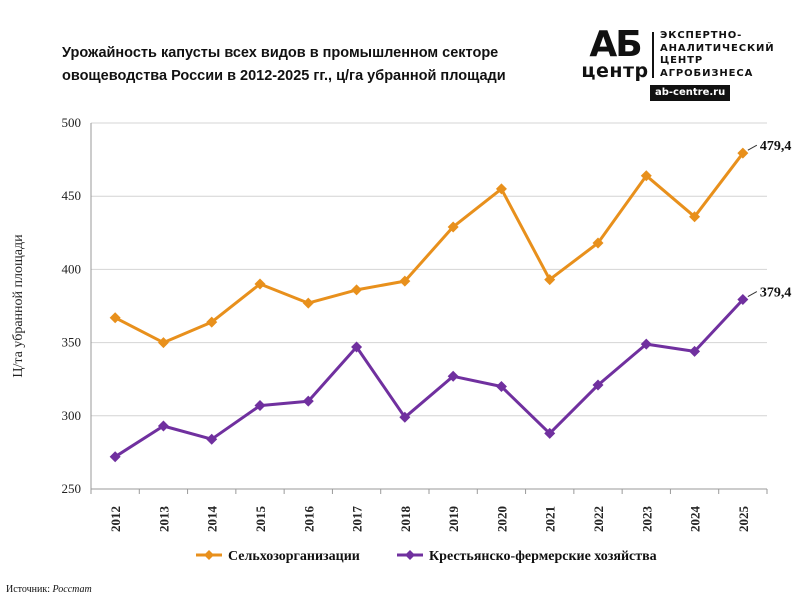 The width and height of the screenshot is (800, 600). I want to click on source-note: Источник: Росстат, so click(49, 589).